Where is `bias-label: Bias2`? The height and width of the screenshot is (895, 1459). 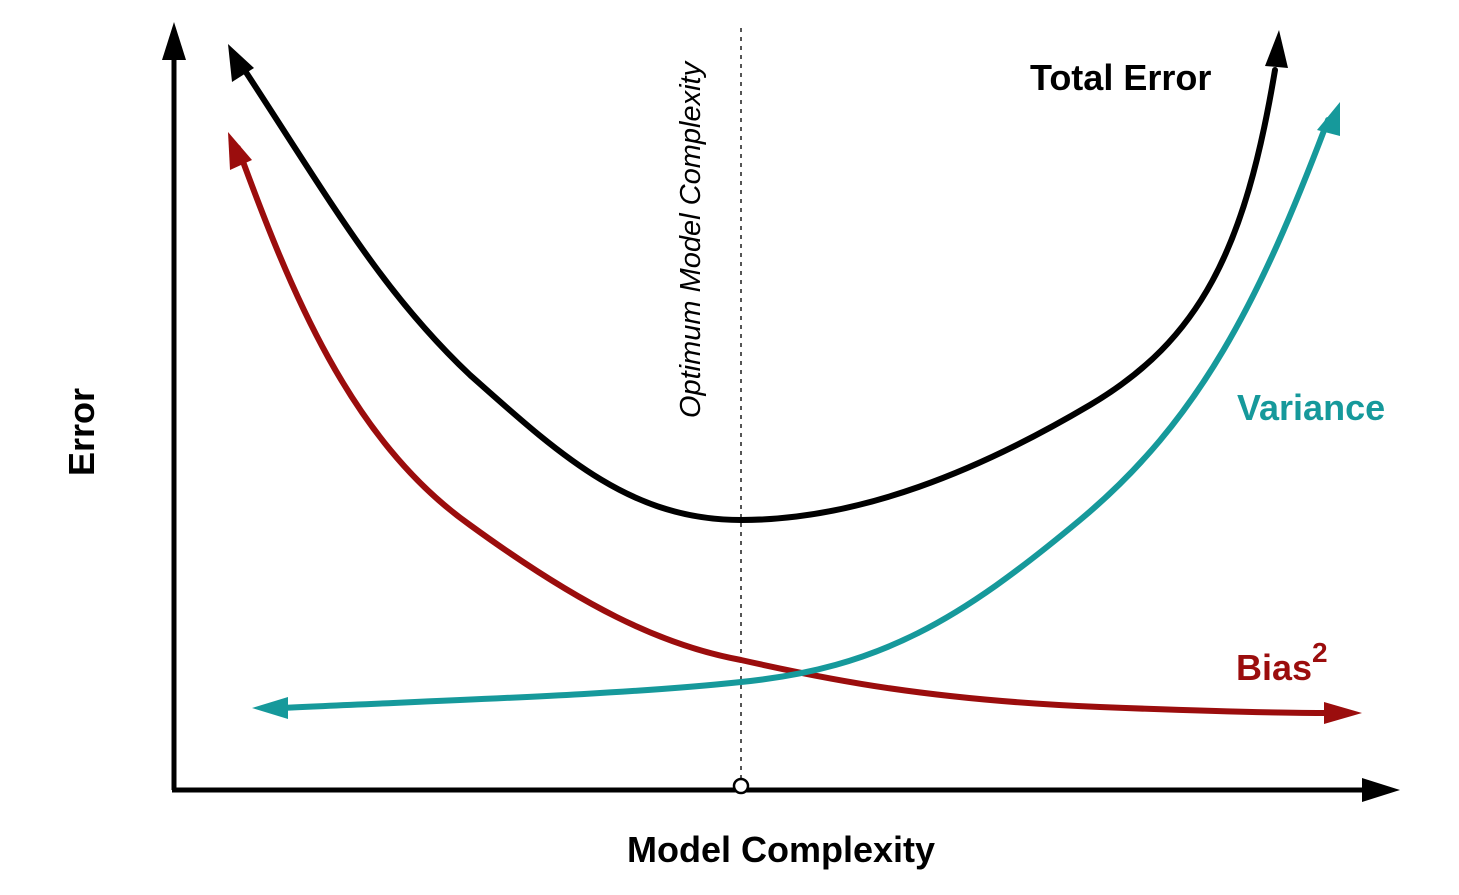
bias-label: Bias2 is located at coordinates (1282, 662).